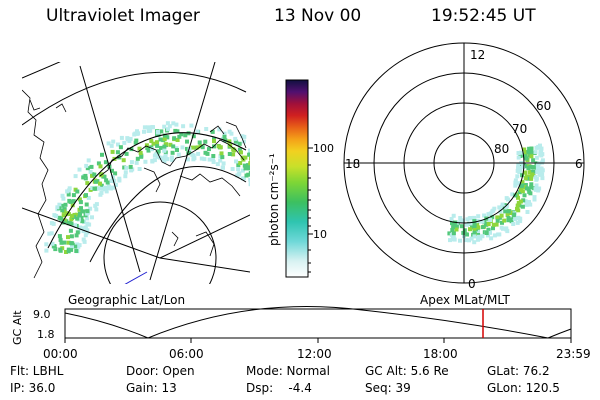 The width and height of the screenshot is (600, 400). Describe the element at coordinates (318, 16) in the screenshot. I see `image-date: 13 Nov 00` at that location.